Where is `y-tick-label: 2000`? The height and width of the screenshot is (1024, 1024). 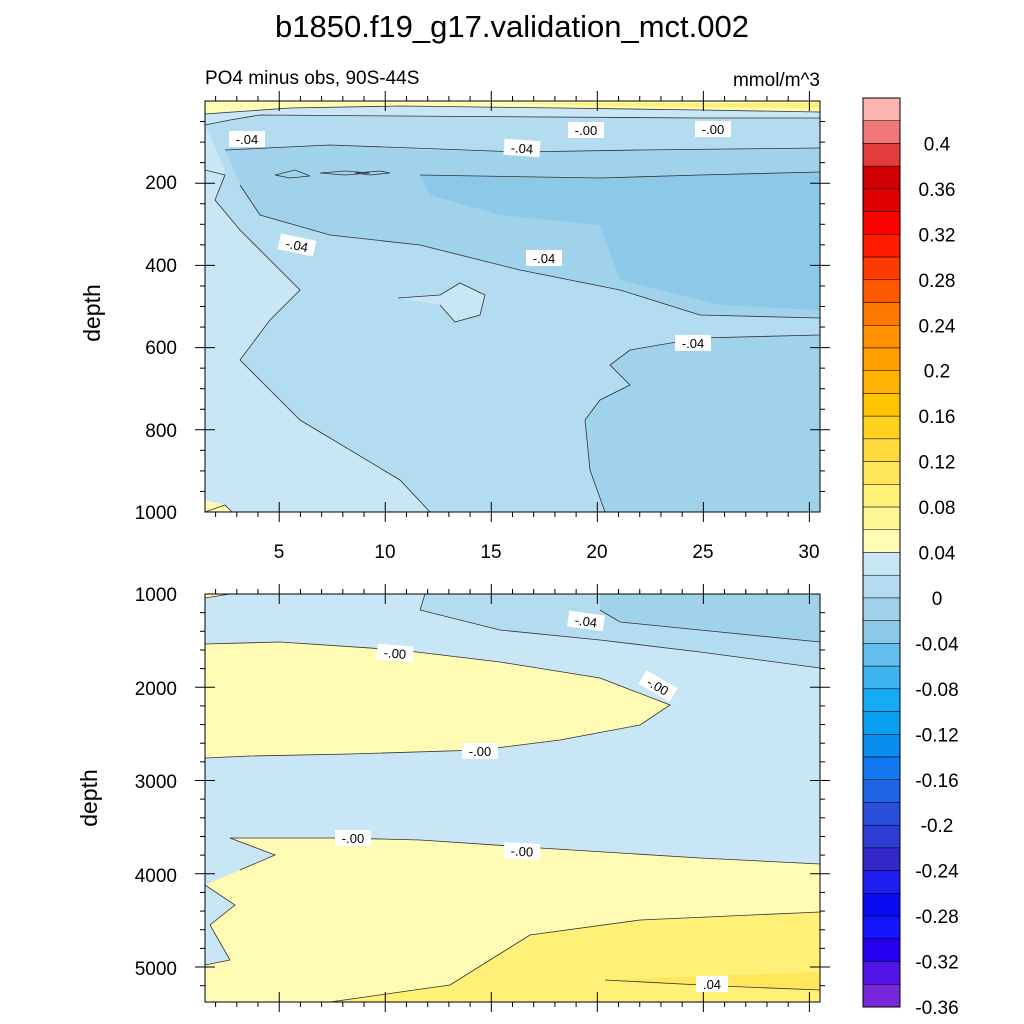
y-tick-label: 2000 is located at coordinates (156, 689).